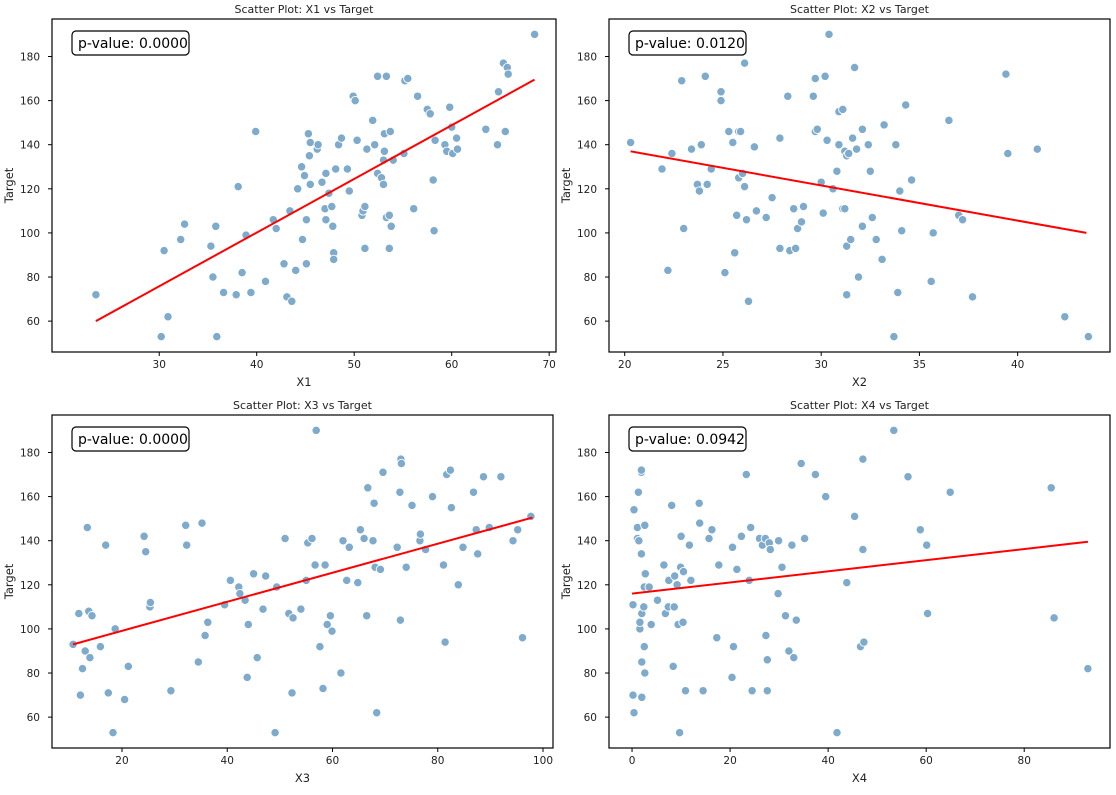 The image size is (1116, 795). Describe the element at coordinates (587, 190) in the screenshot. I see `y-tick-label: 120` at that location.